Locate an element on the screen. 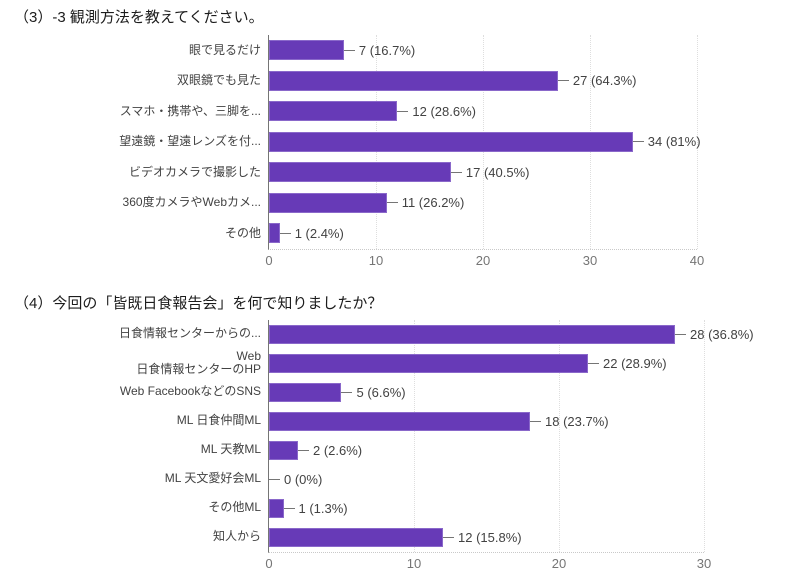 The image size is (800, 585). value-annotation: 2 (2.6%) is located at coordinates (330, 450).